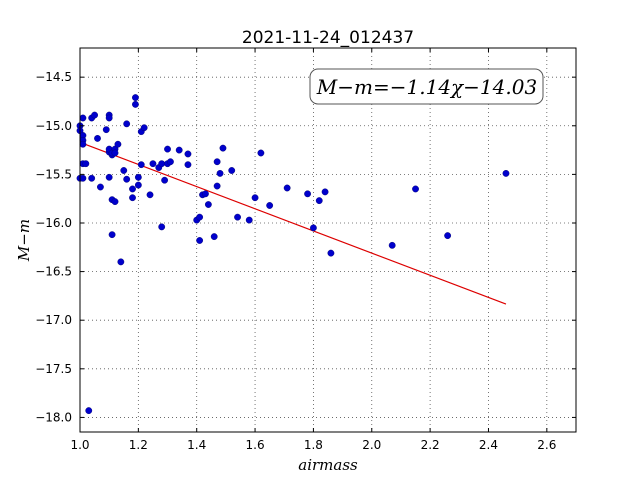 The height and width of the screenshot is (480, 640). Describe the element at coordinates (328, 465) in the screenshot. I see `x-axis-label: airmass` at that location.